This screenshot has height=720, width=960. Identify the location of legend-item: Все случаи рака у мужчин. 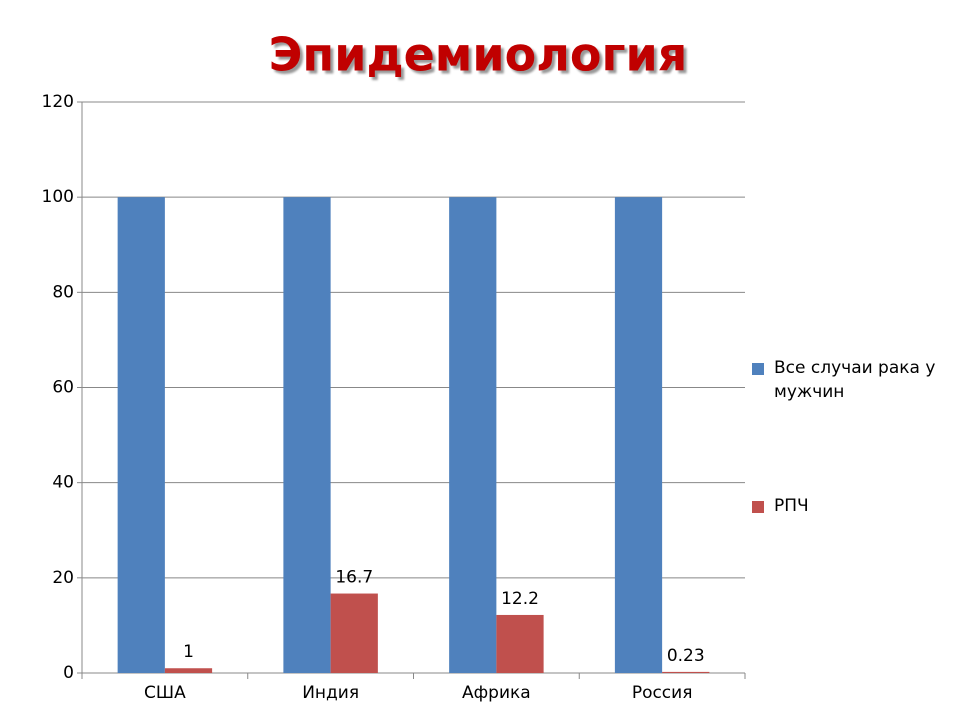
(852, 380).